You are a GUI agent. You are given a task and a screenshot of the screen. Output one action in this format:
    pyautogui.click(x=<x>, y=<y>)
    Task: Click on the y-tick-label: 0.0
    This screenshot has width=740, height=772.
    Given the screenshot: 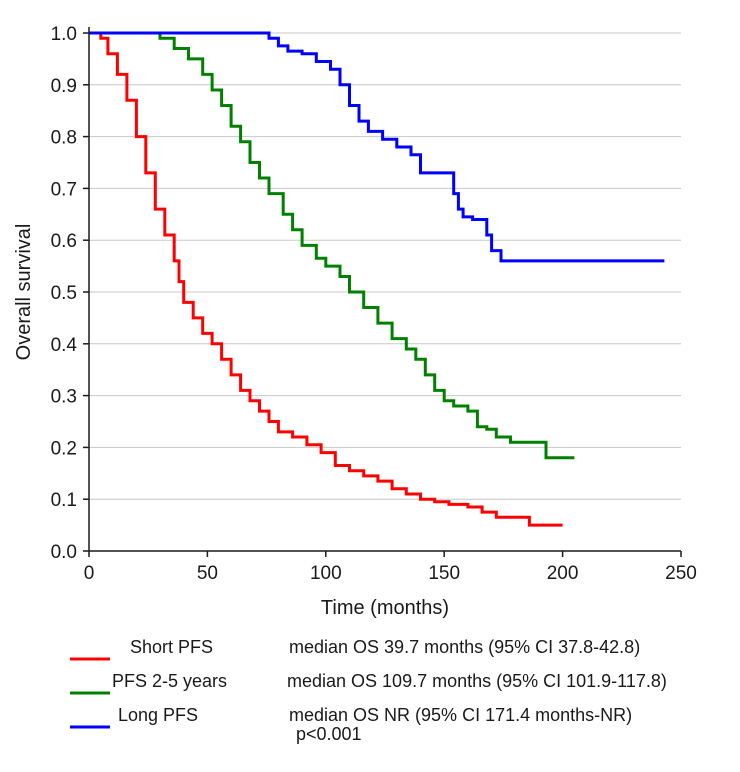 What is the action you would take?
    pyautogui.click(x=64, y=552)
    